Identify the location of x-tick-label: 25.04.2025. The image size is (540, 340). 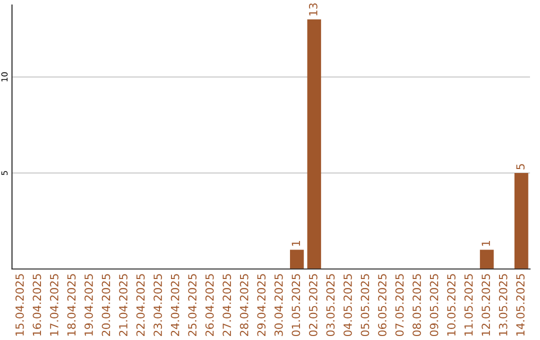
(192, 305).